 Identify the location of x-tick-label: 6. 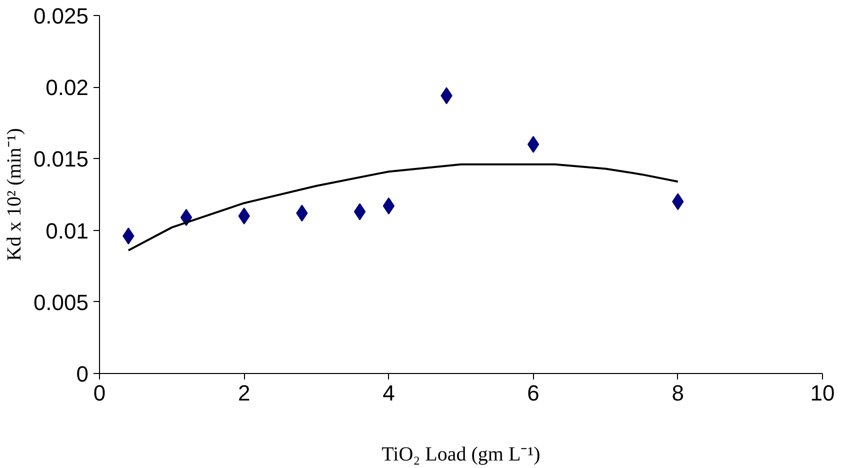
(533, 393).